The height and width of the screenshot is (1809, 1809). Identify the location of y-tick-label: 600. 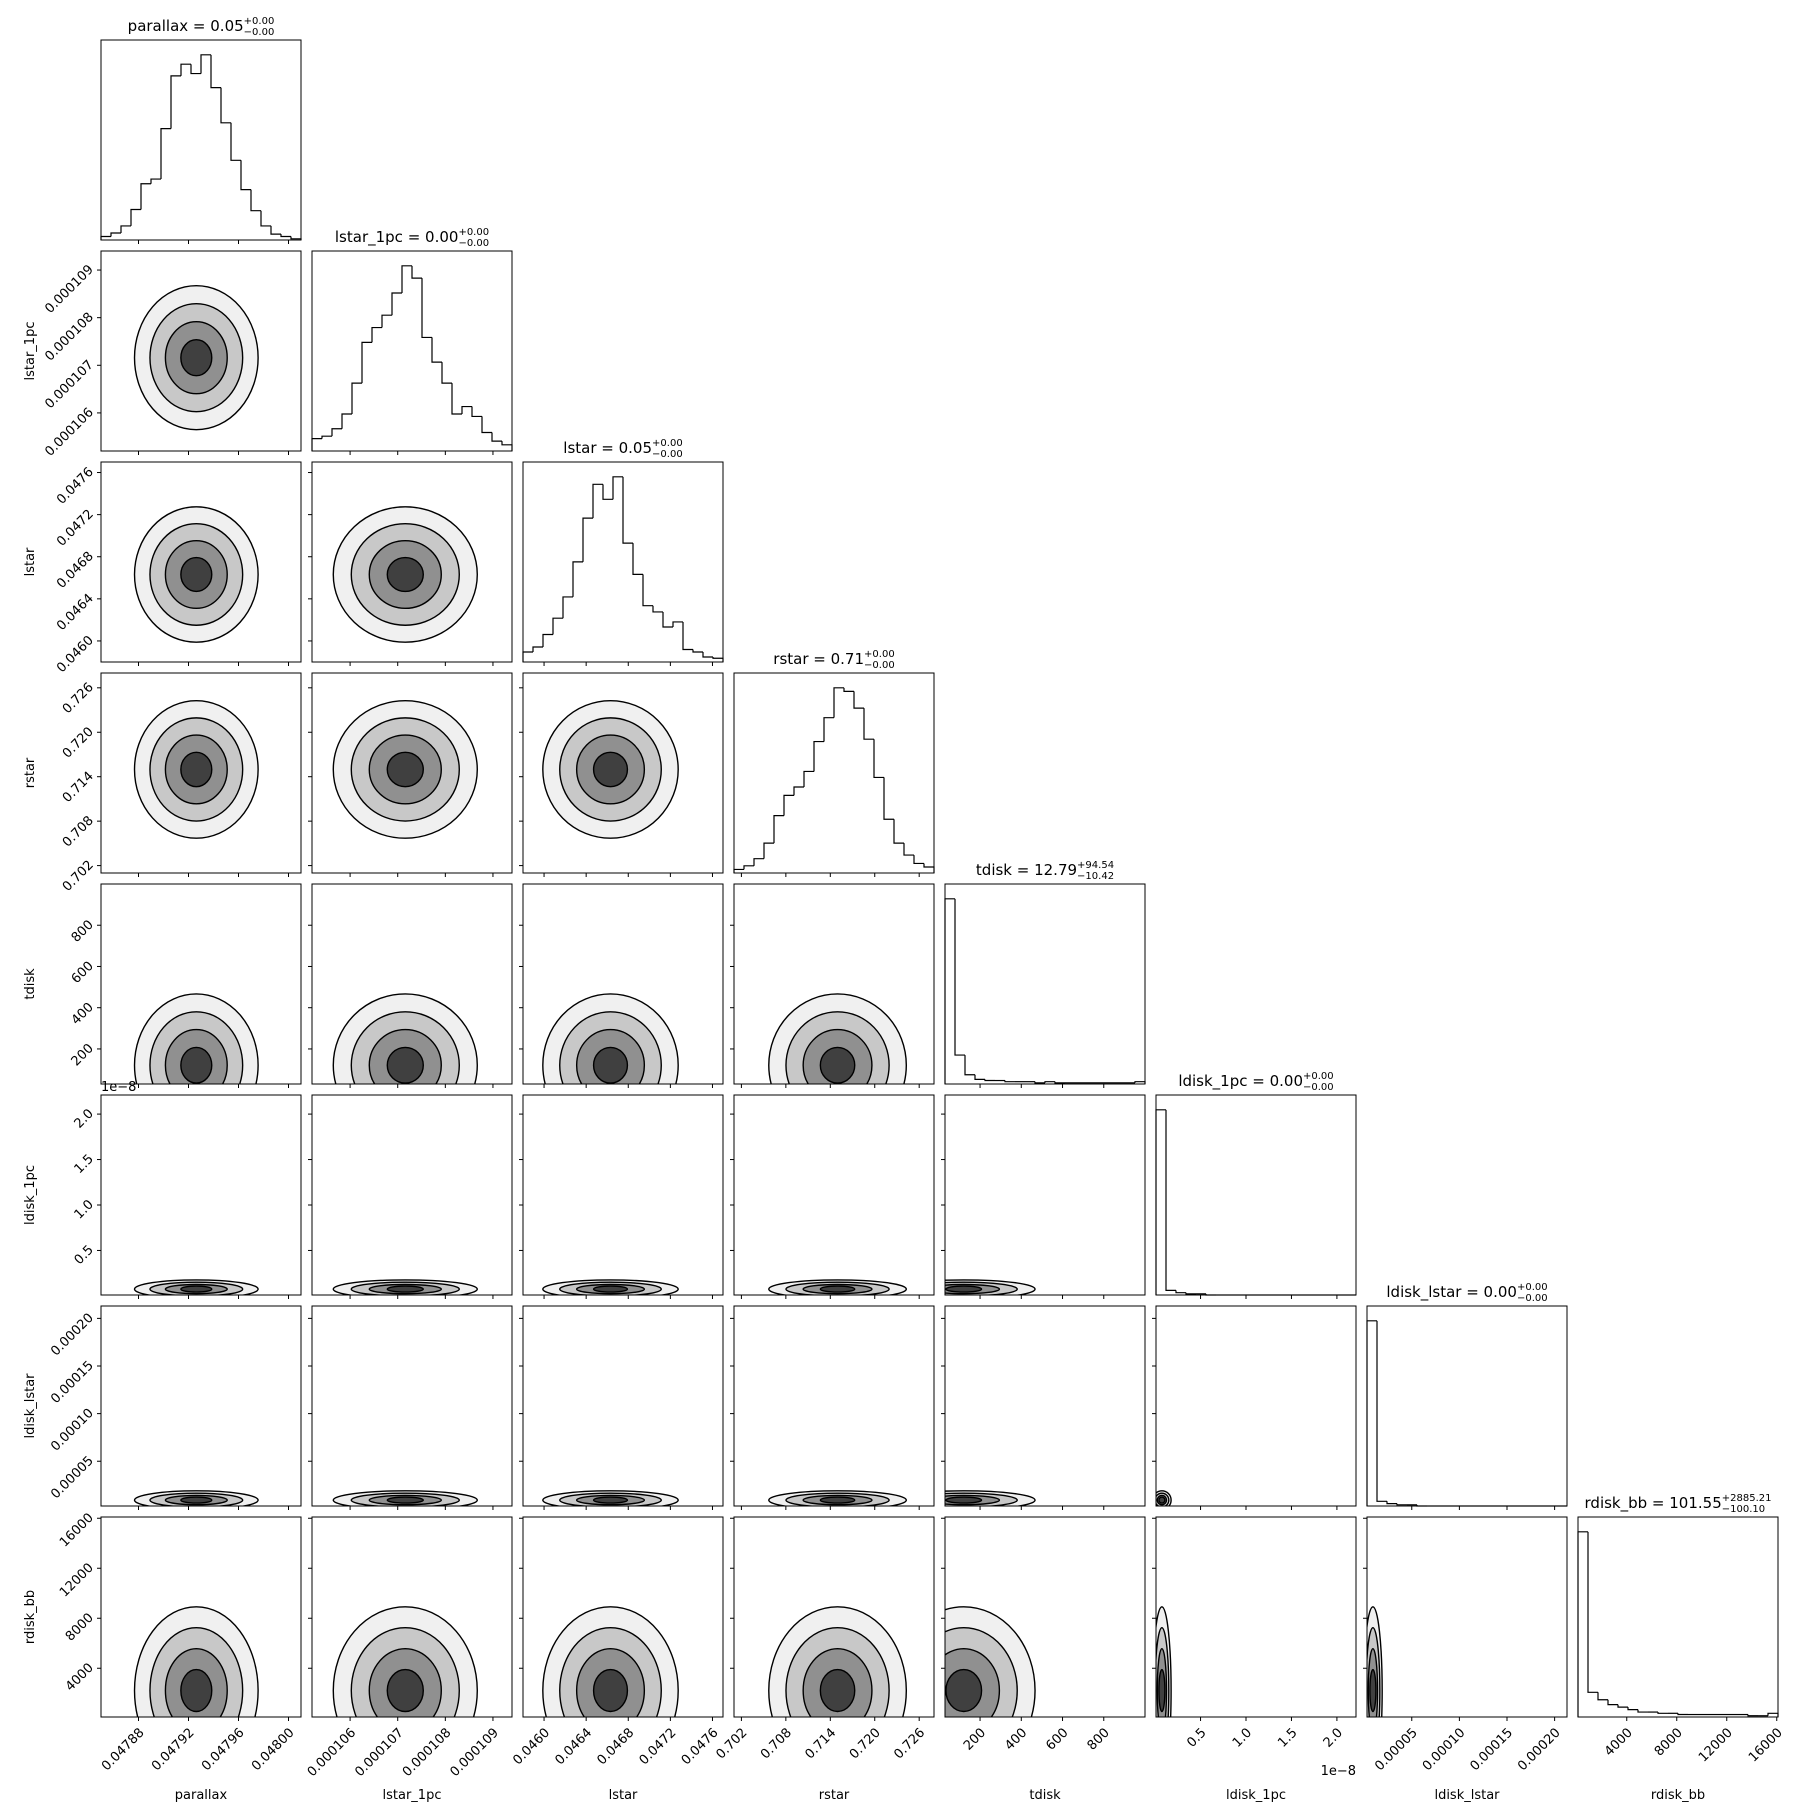
(83, 973).